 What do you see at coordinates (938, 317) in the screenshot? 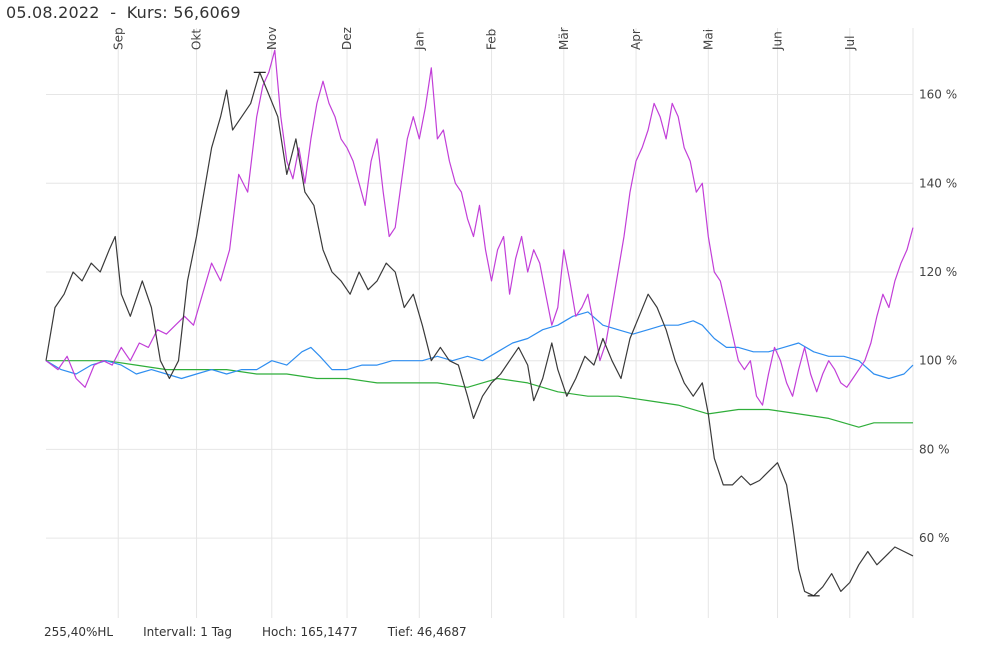
I see `y-axis-labels: 60 % 80 % 100 % 120 % 140 % 160 %` at bounding box center [938, 317].